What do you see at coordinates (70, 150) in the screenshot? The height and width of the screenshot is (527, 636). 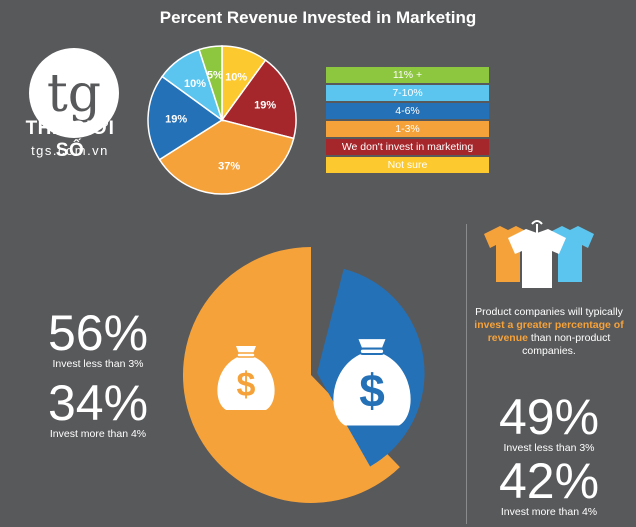 I see `brand-url: tgs.com.vn` at bounding box center [70, 150].